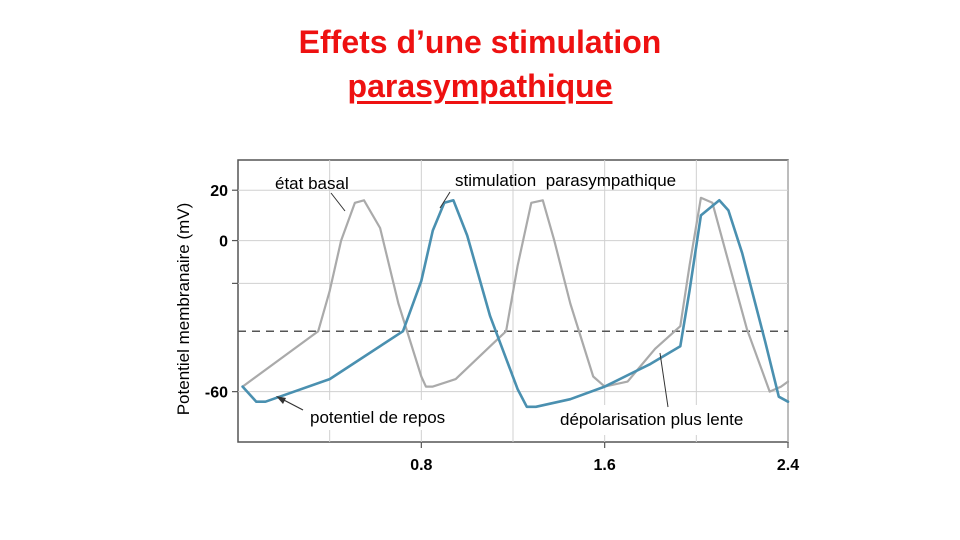 The height and width of the screenshot is (540, 960). What do you see at coordinates (216, 393) in the screenshot?
I see `y-tick-label: -60` at bounding box center [216, 393].